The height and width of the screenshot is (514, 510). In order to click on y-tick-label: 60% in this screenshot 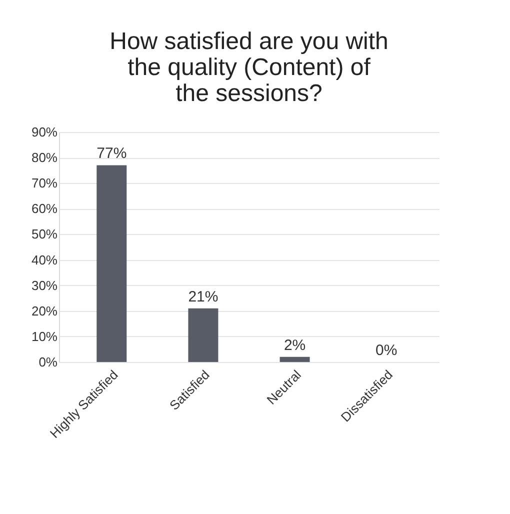, I will do `click(44, 208)`.